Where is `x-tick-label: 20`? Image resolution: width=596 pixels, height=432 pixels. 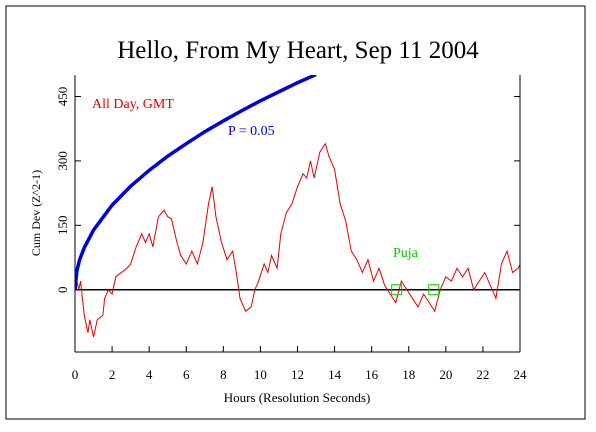
x-tick-label: 20 is located at coordinates (445, 374).